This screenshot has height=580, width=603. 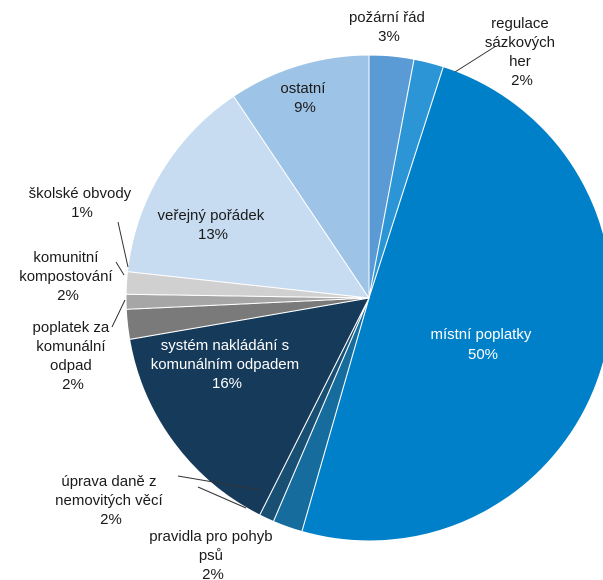 I want to click on label-uprava-dane: úprava daně z nemovitých věcí 2%, so click(x=111, y=500).